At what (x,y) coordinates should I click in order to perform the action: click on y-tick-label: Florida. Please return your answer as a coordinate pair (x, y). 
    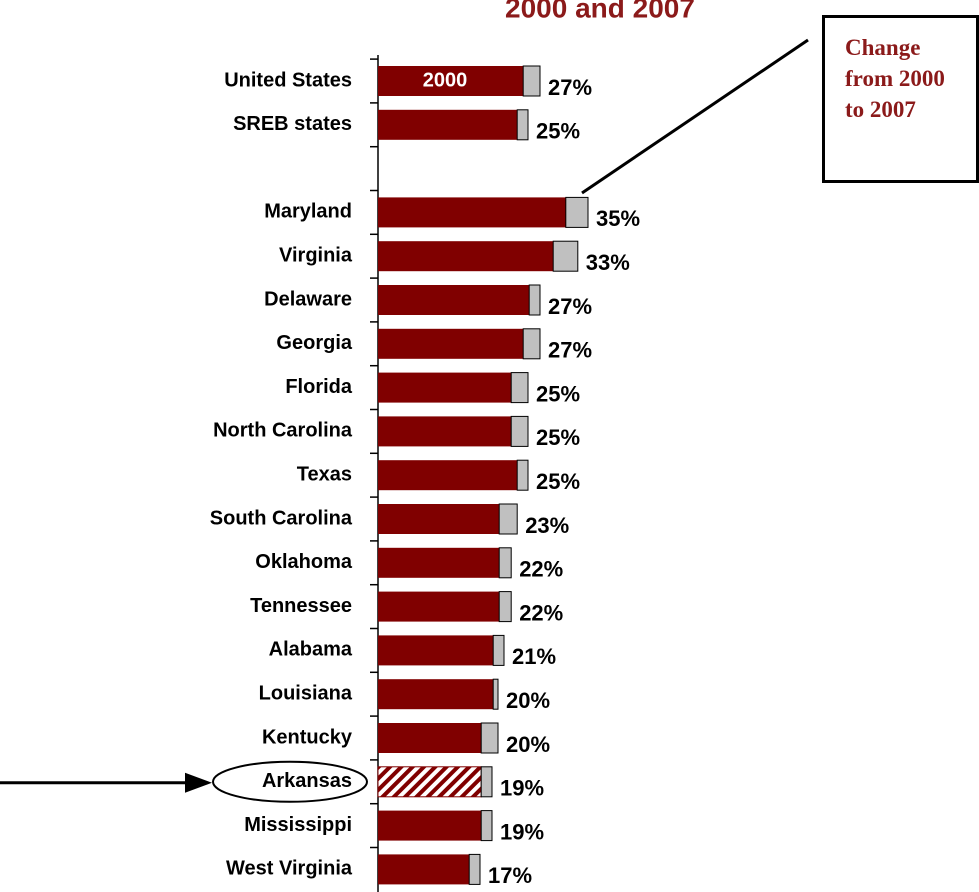
    Looking at the image, I should click on (319, 387).